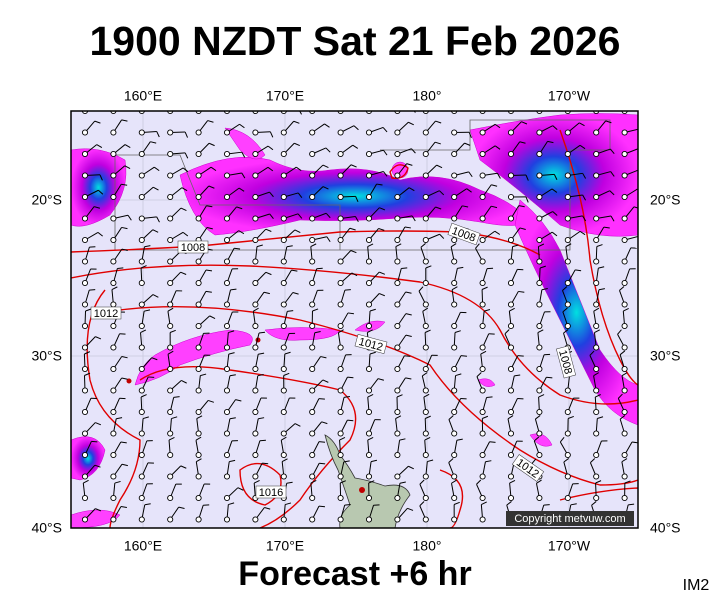 Image resolution: width=711 pixels, height=600 pixels. Describe the element at coordinates (271, 493) in the screenshot. I see `isobar-label: 1016` at that location.